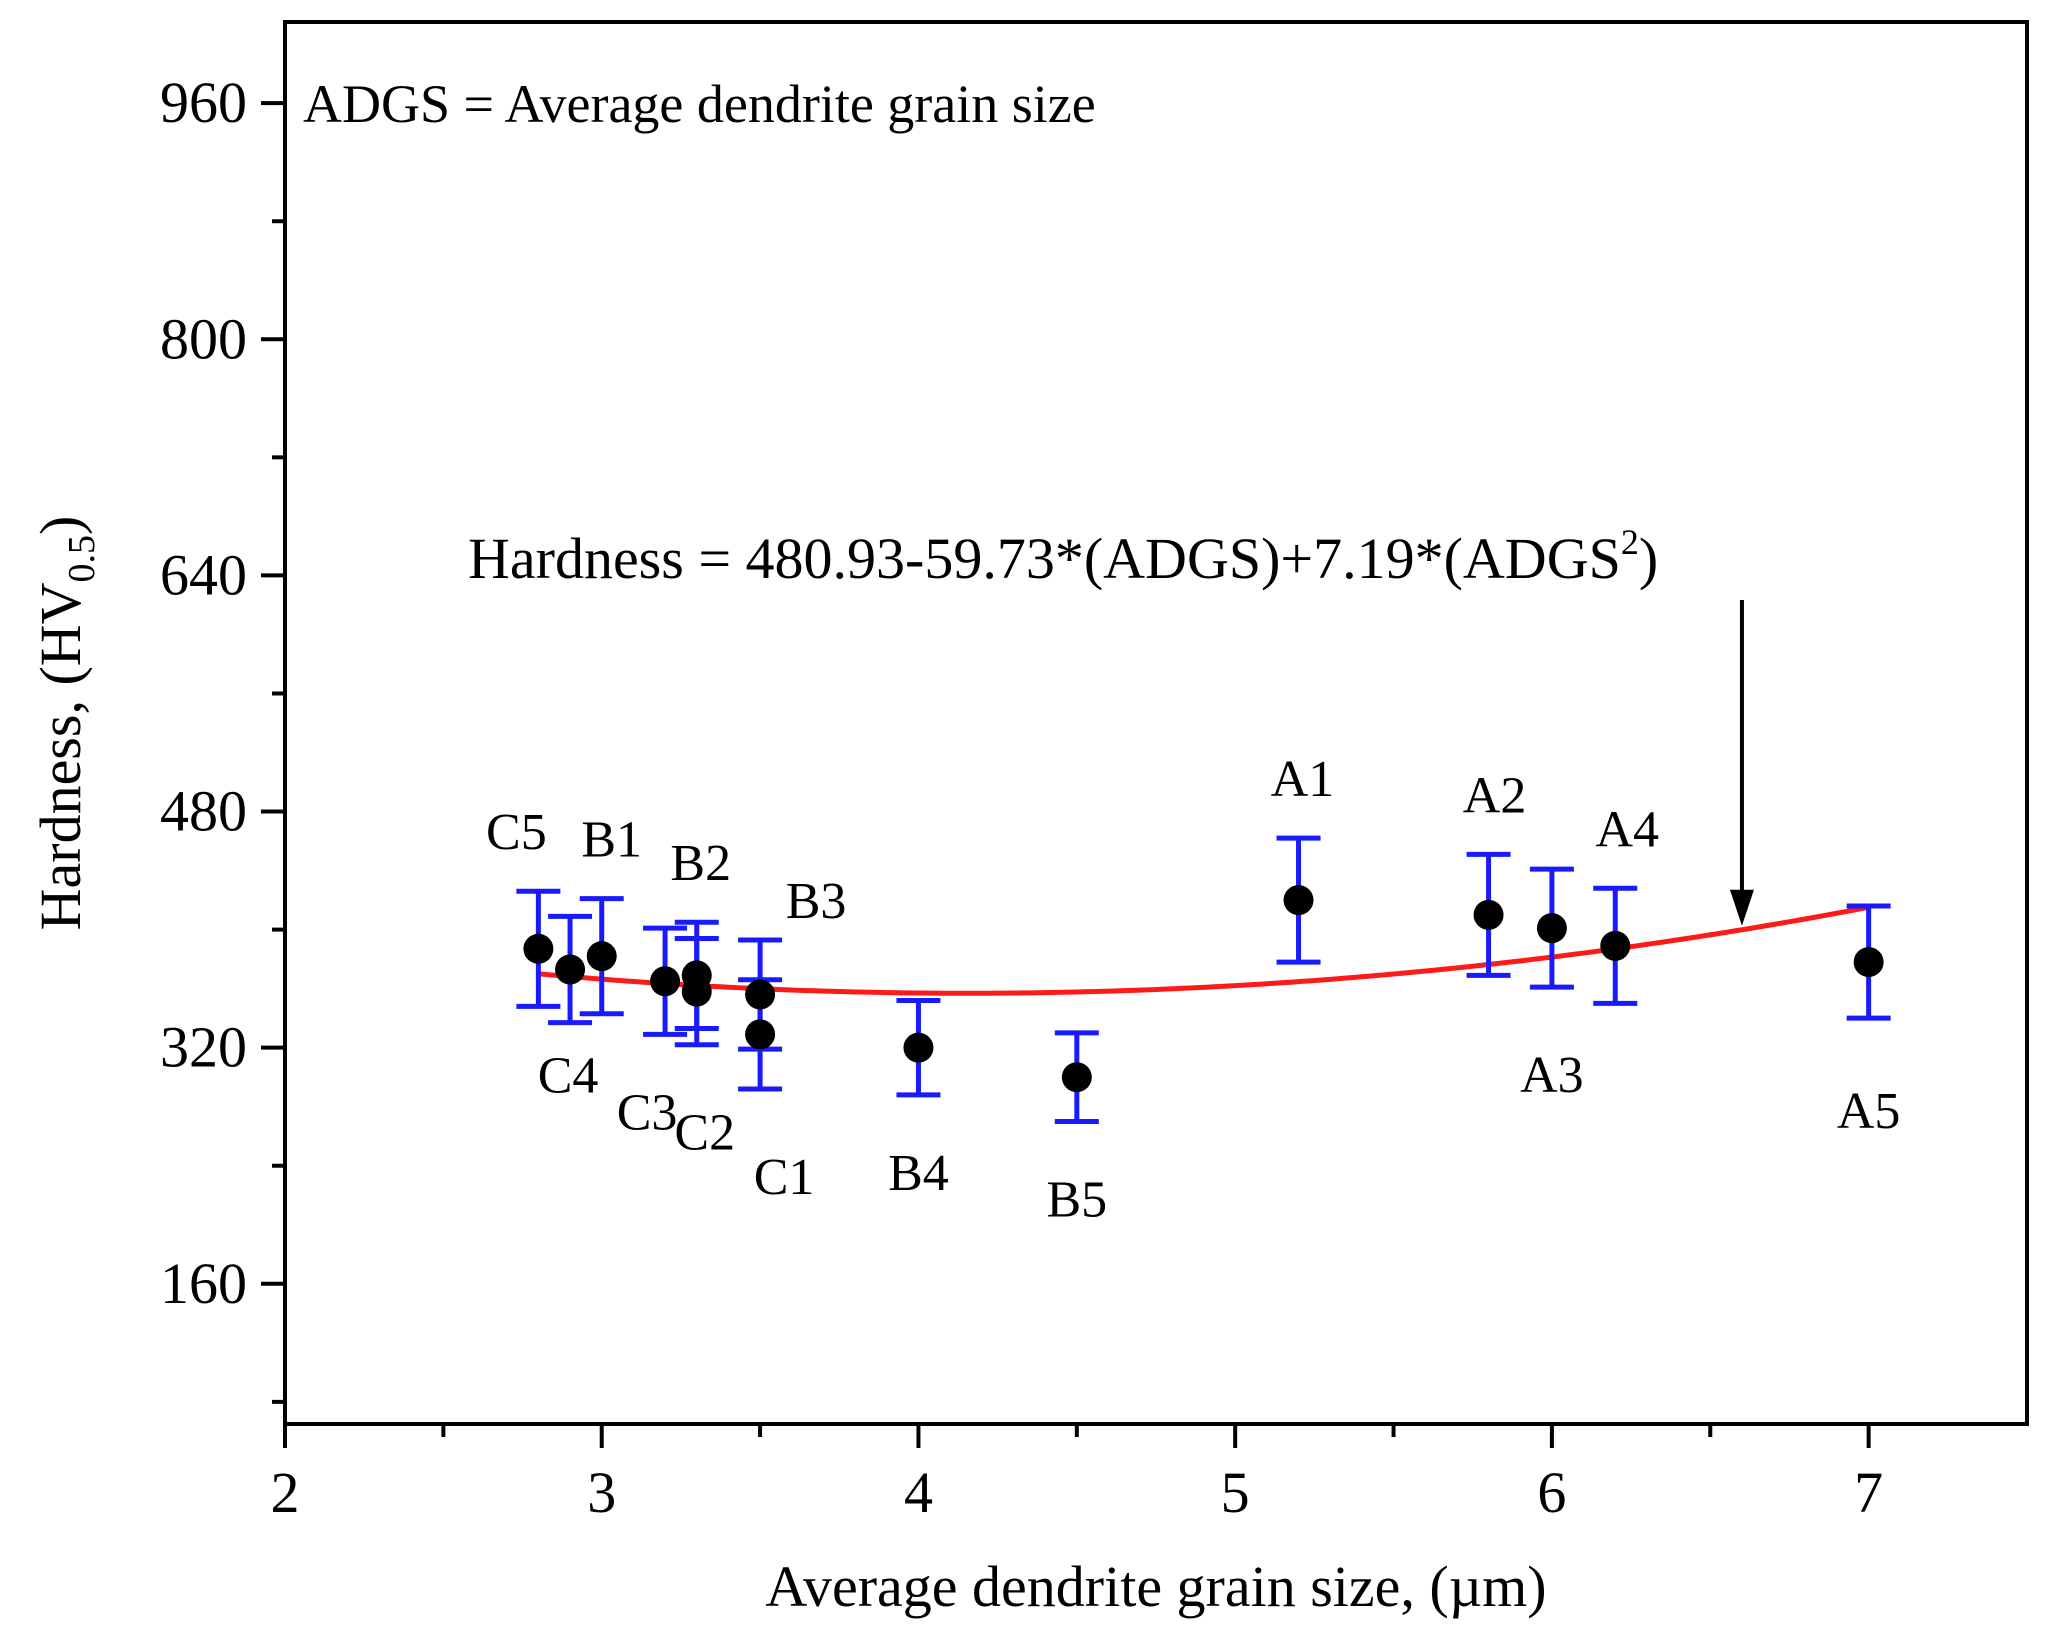 The width and height of the screenshot is (2049, 1643). What do you see at coordinates (1741, 907) in the screenshot?
I see `arrow-head` at bounding box center [1741, 907].